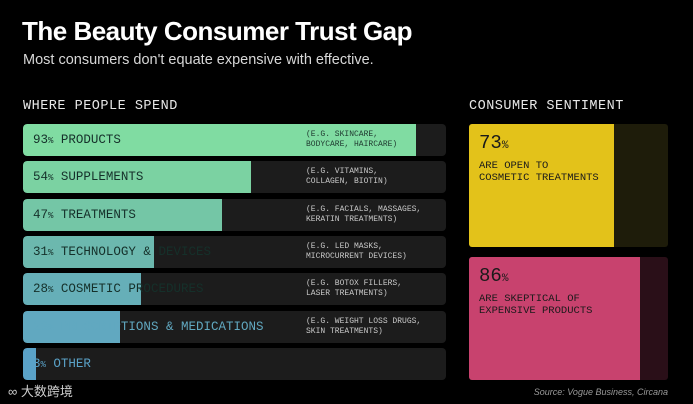 This screenshot has height=404, width=693. What do you see at coordinates (217, 31) in the screenshot?
I see `page-title: The Beauty Consumer Trust Gap` at bounding box center [217, 31].